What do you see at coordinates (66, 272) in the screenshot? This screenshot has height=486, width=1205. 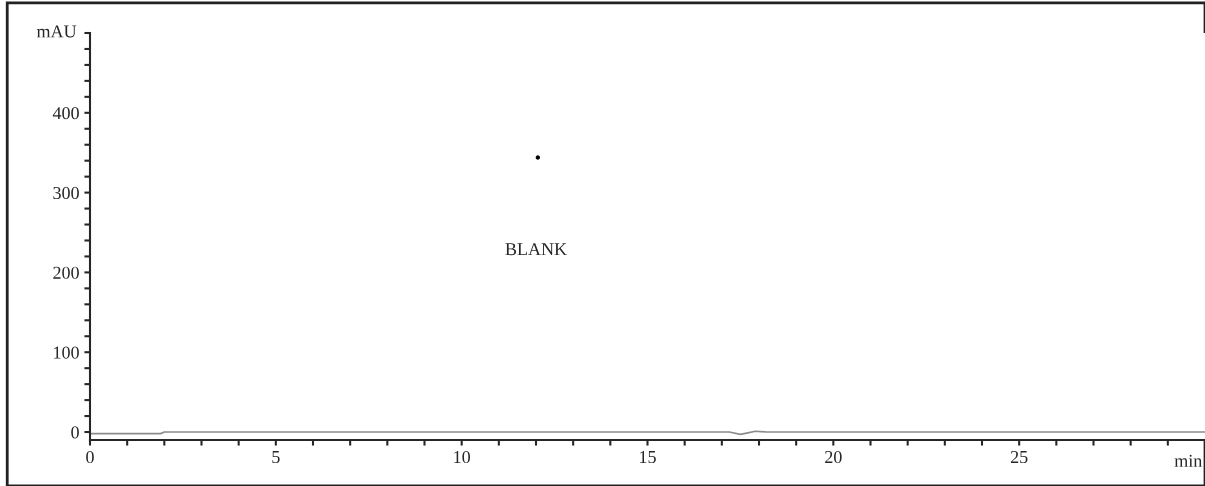 I see `y-tick-label: 200` at bounding box center [66, 272].